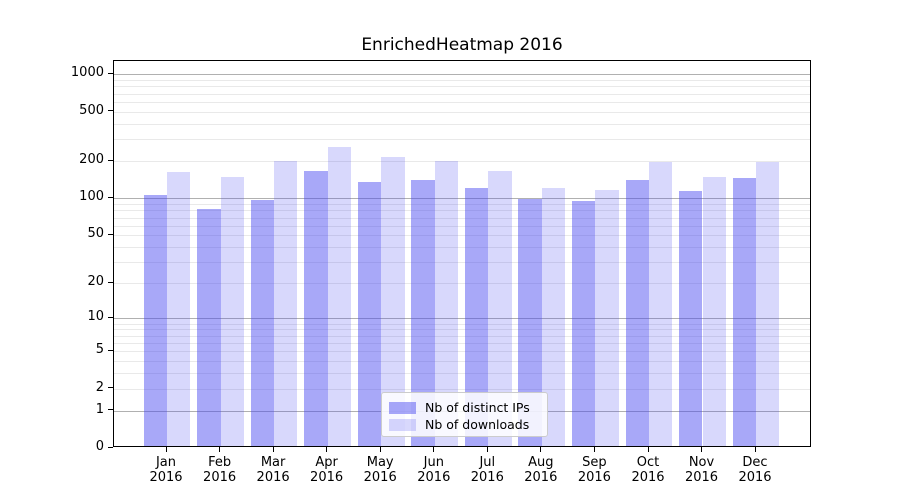 Image resolution: width=900 pixels, height=500 pixels. Describe the element at coordinates (648, 462) in the screenshot. I see `x-tick-month: Oct` at that location.